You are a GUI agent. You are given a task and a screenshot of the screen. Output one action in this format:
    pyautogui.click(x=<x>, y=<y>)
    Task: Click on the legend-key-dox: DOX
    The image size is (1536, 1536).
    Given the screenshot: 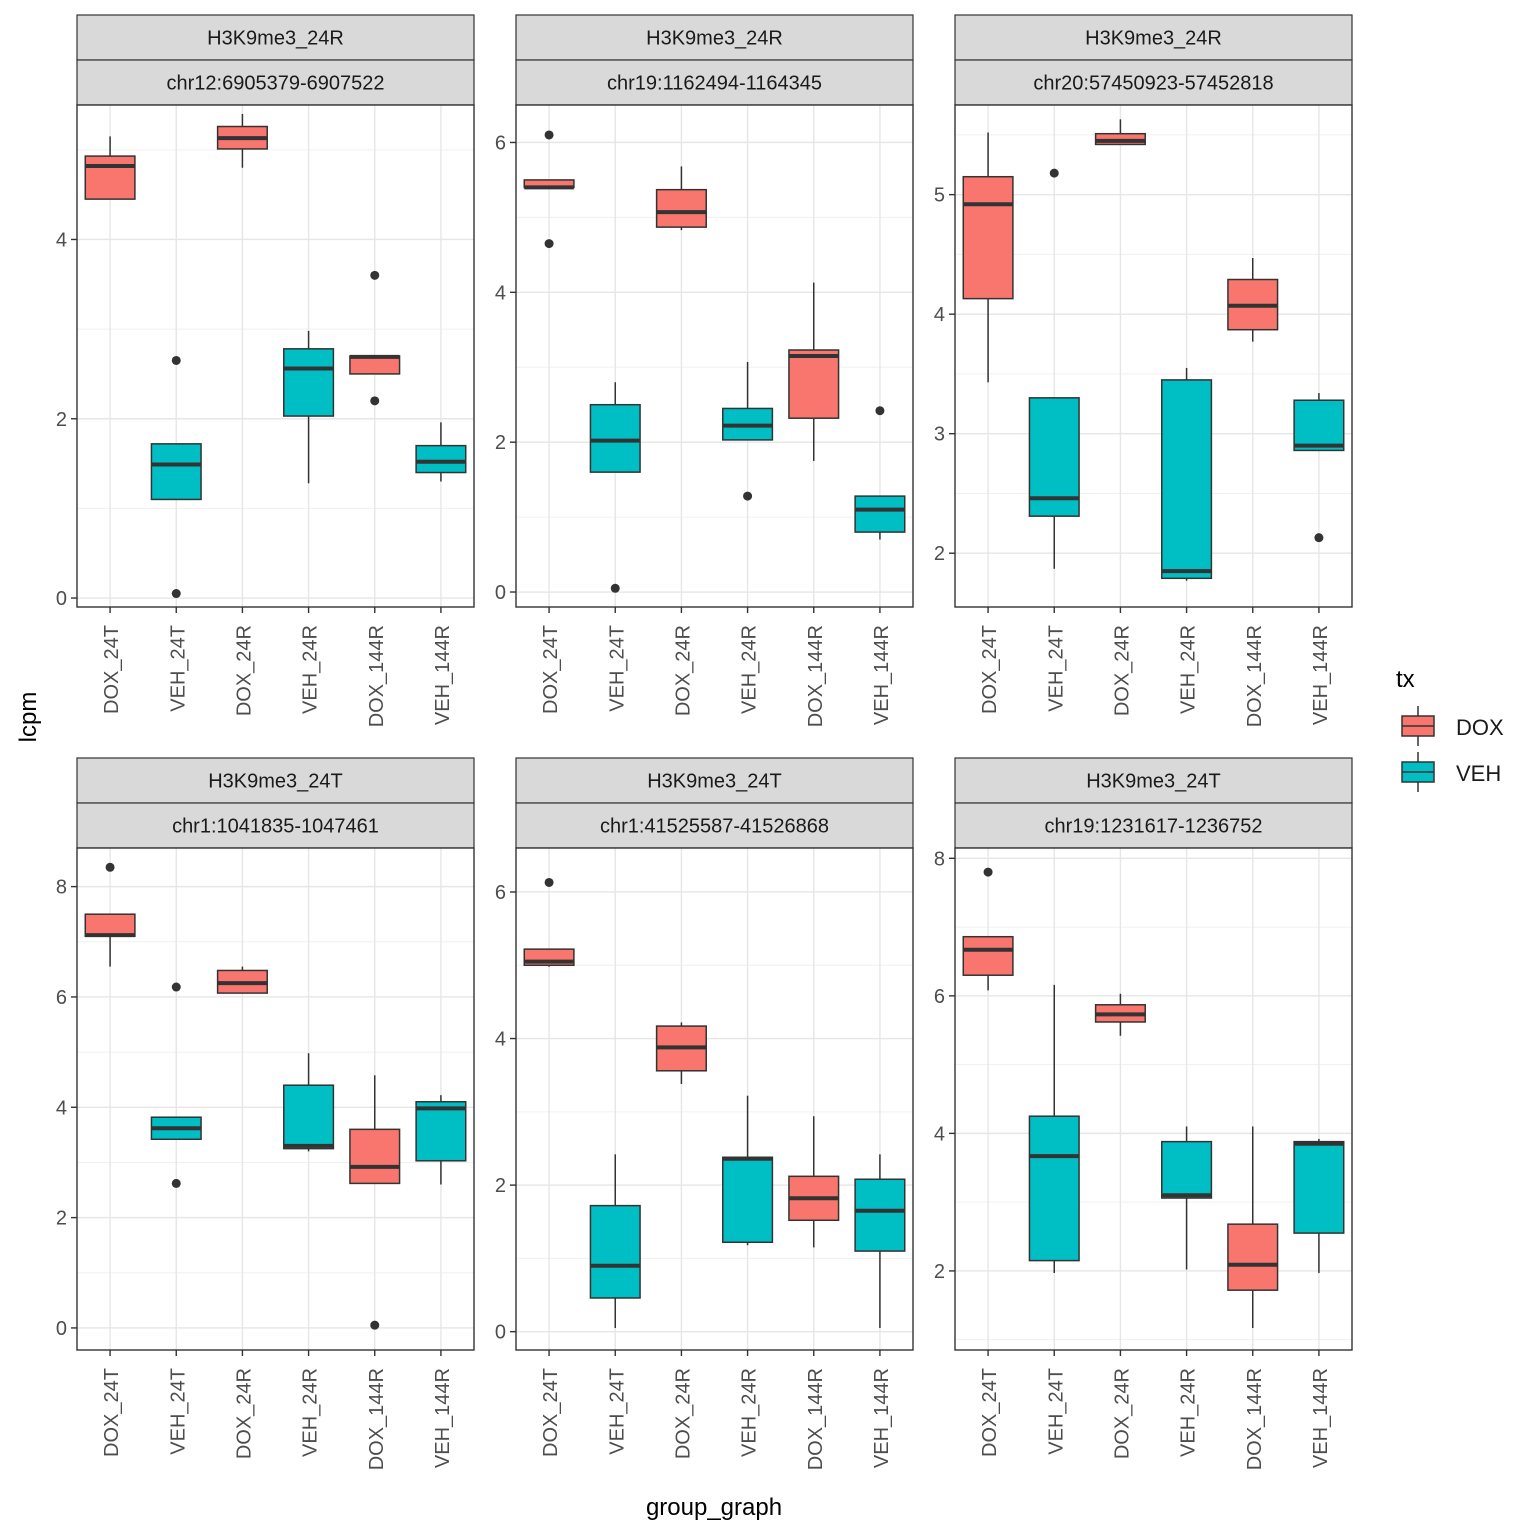 What is the action you would take?
    pyautogui.click(x=1452, y=726)
    